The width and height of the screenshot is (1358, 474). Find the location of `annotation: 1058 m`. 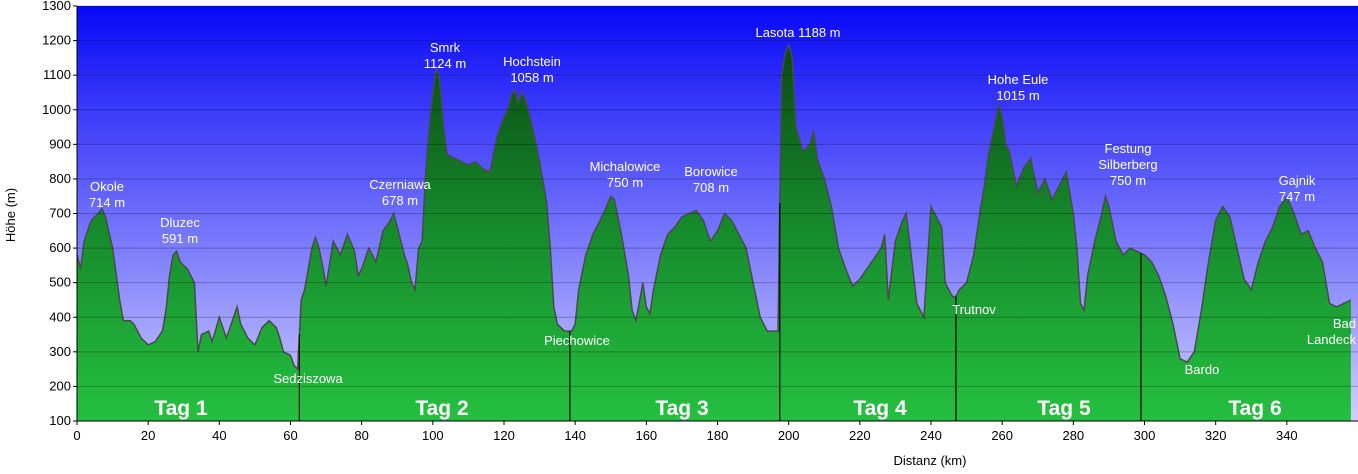

annotation: 1058 m is located at coordinates (531, 77).